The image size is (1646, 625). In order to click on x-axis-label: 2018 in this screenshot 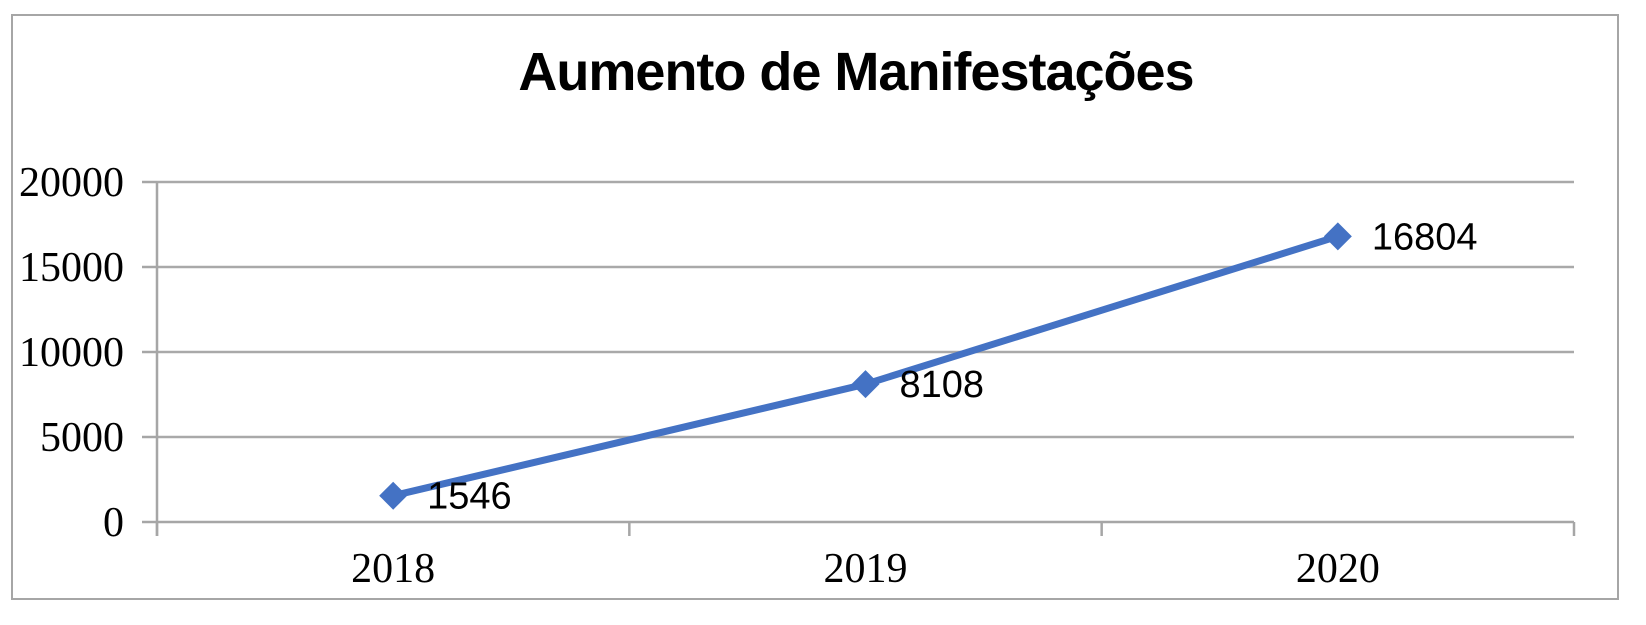, I will do `click(393, 569)`.